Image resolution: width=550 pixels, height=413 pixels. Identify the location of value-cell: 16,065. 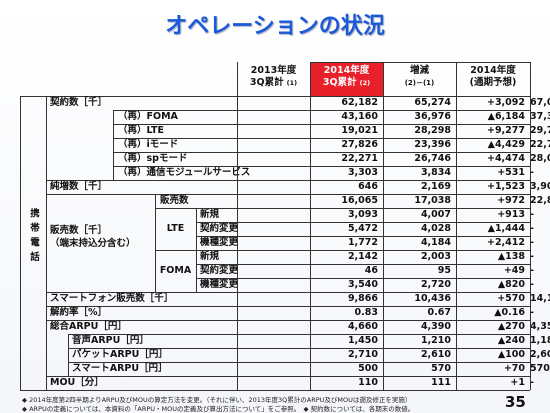
(359, 200).